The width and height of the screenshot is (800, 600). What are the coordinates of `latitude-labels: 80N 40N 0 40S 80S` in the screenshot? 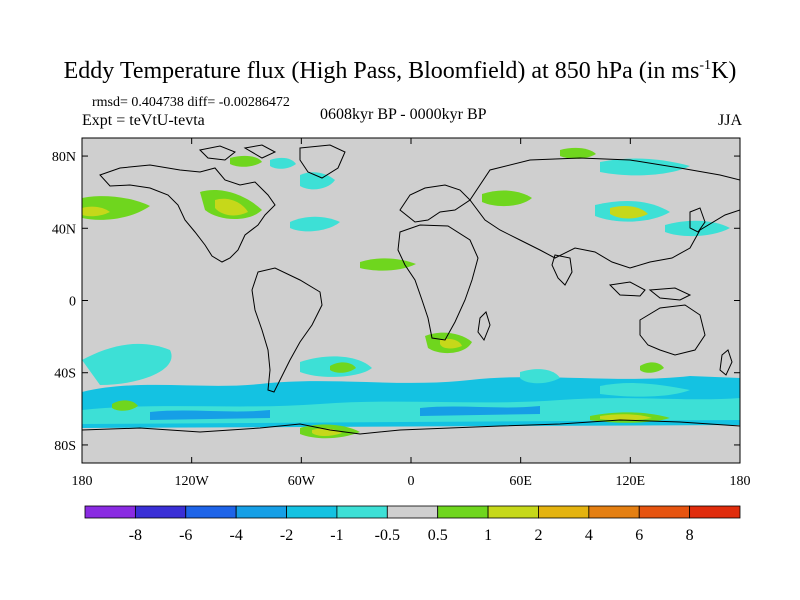 It's located at (64, 302).